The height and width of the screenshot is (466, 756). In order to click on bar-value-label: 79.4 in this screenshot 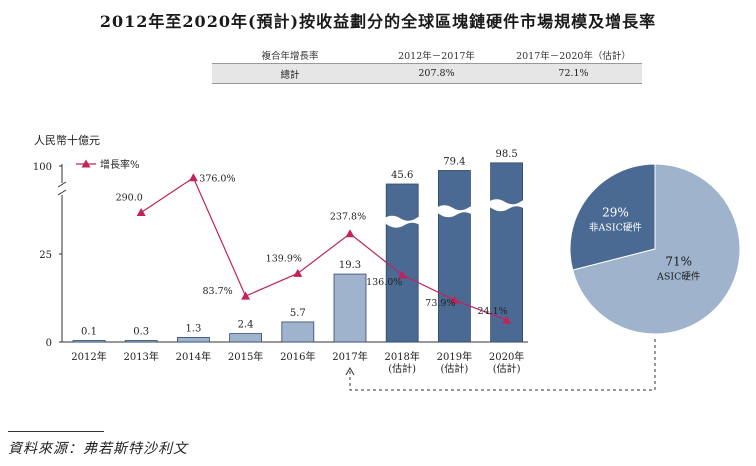, I will do `click(454, 161)`.